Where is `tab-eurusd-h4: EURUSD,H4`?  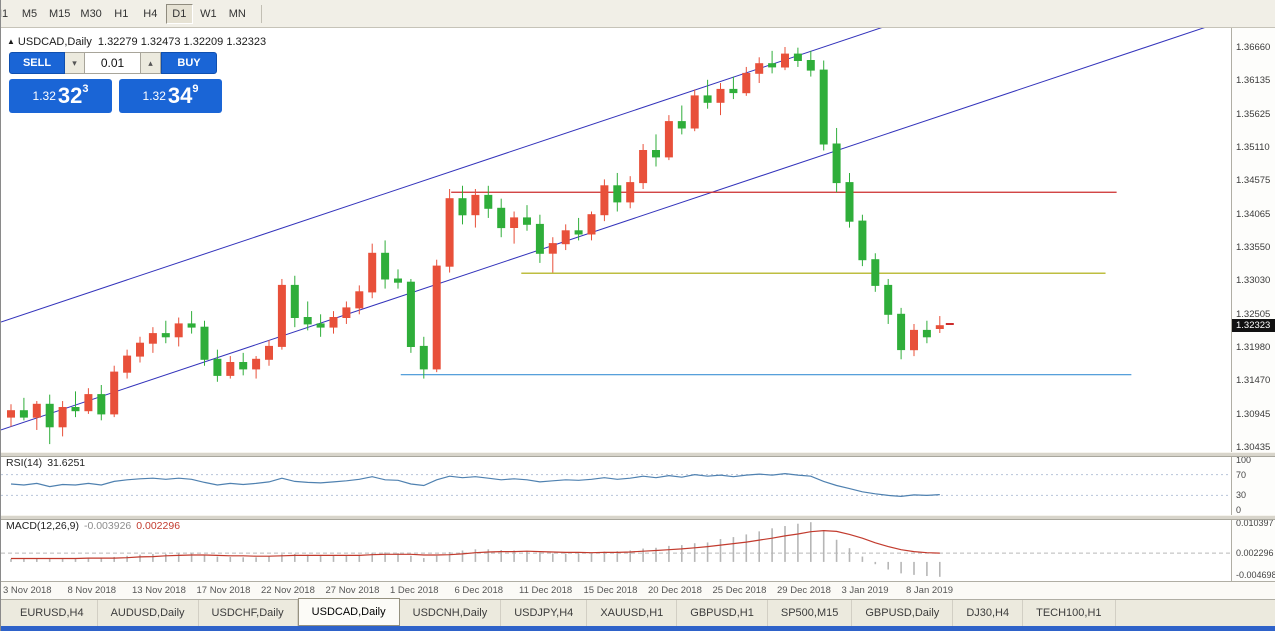
tab-eurusd-h4: EURUSD,H4 is located at coordinates (52, 613).